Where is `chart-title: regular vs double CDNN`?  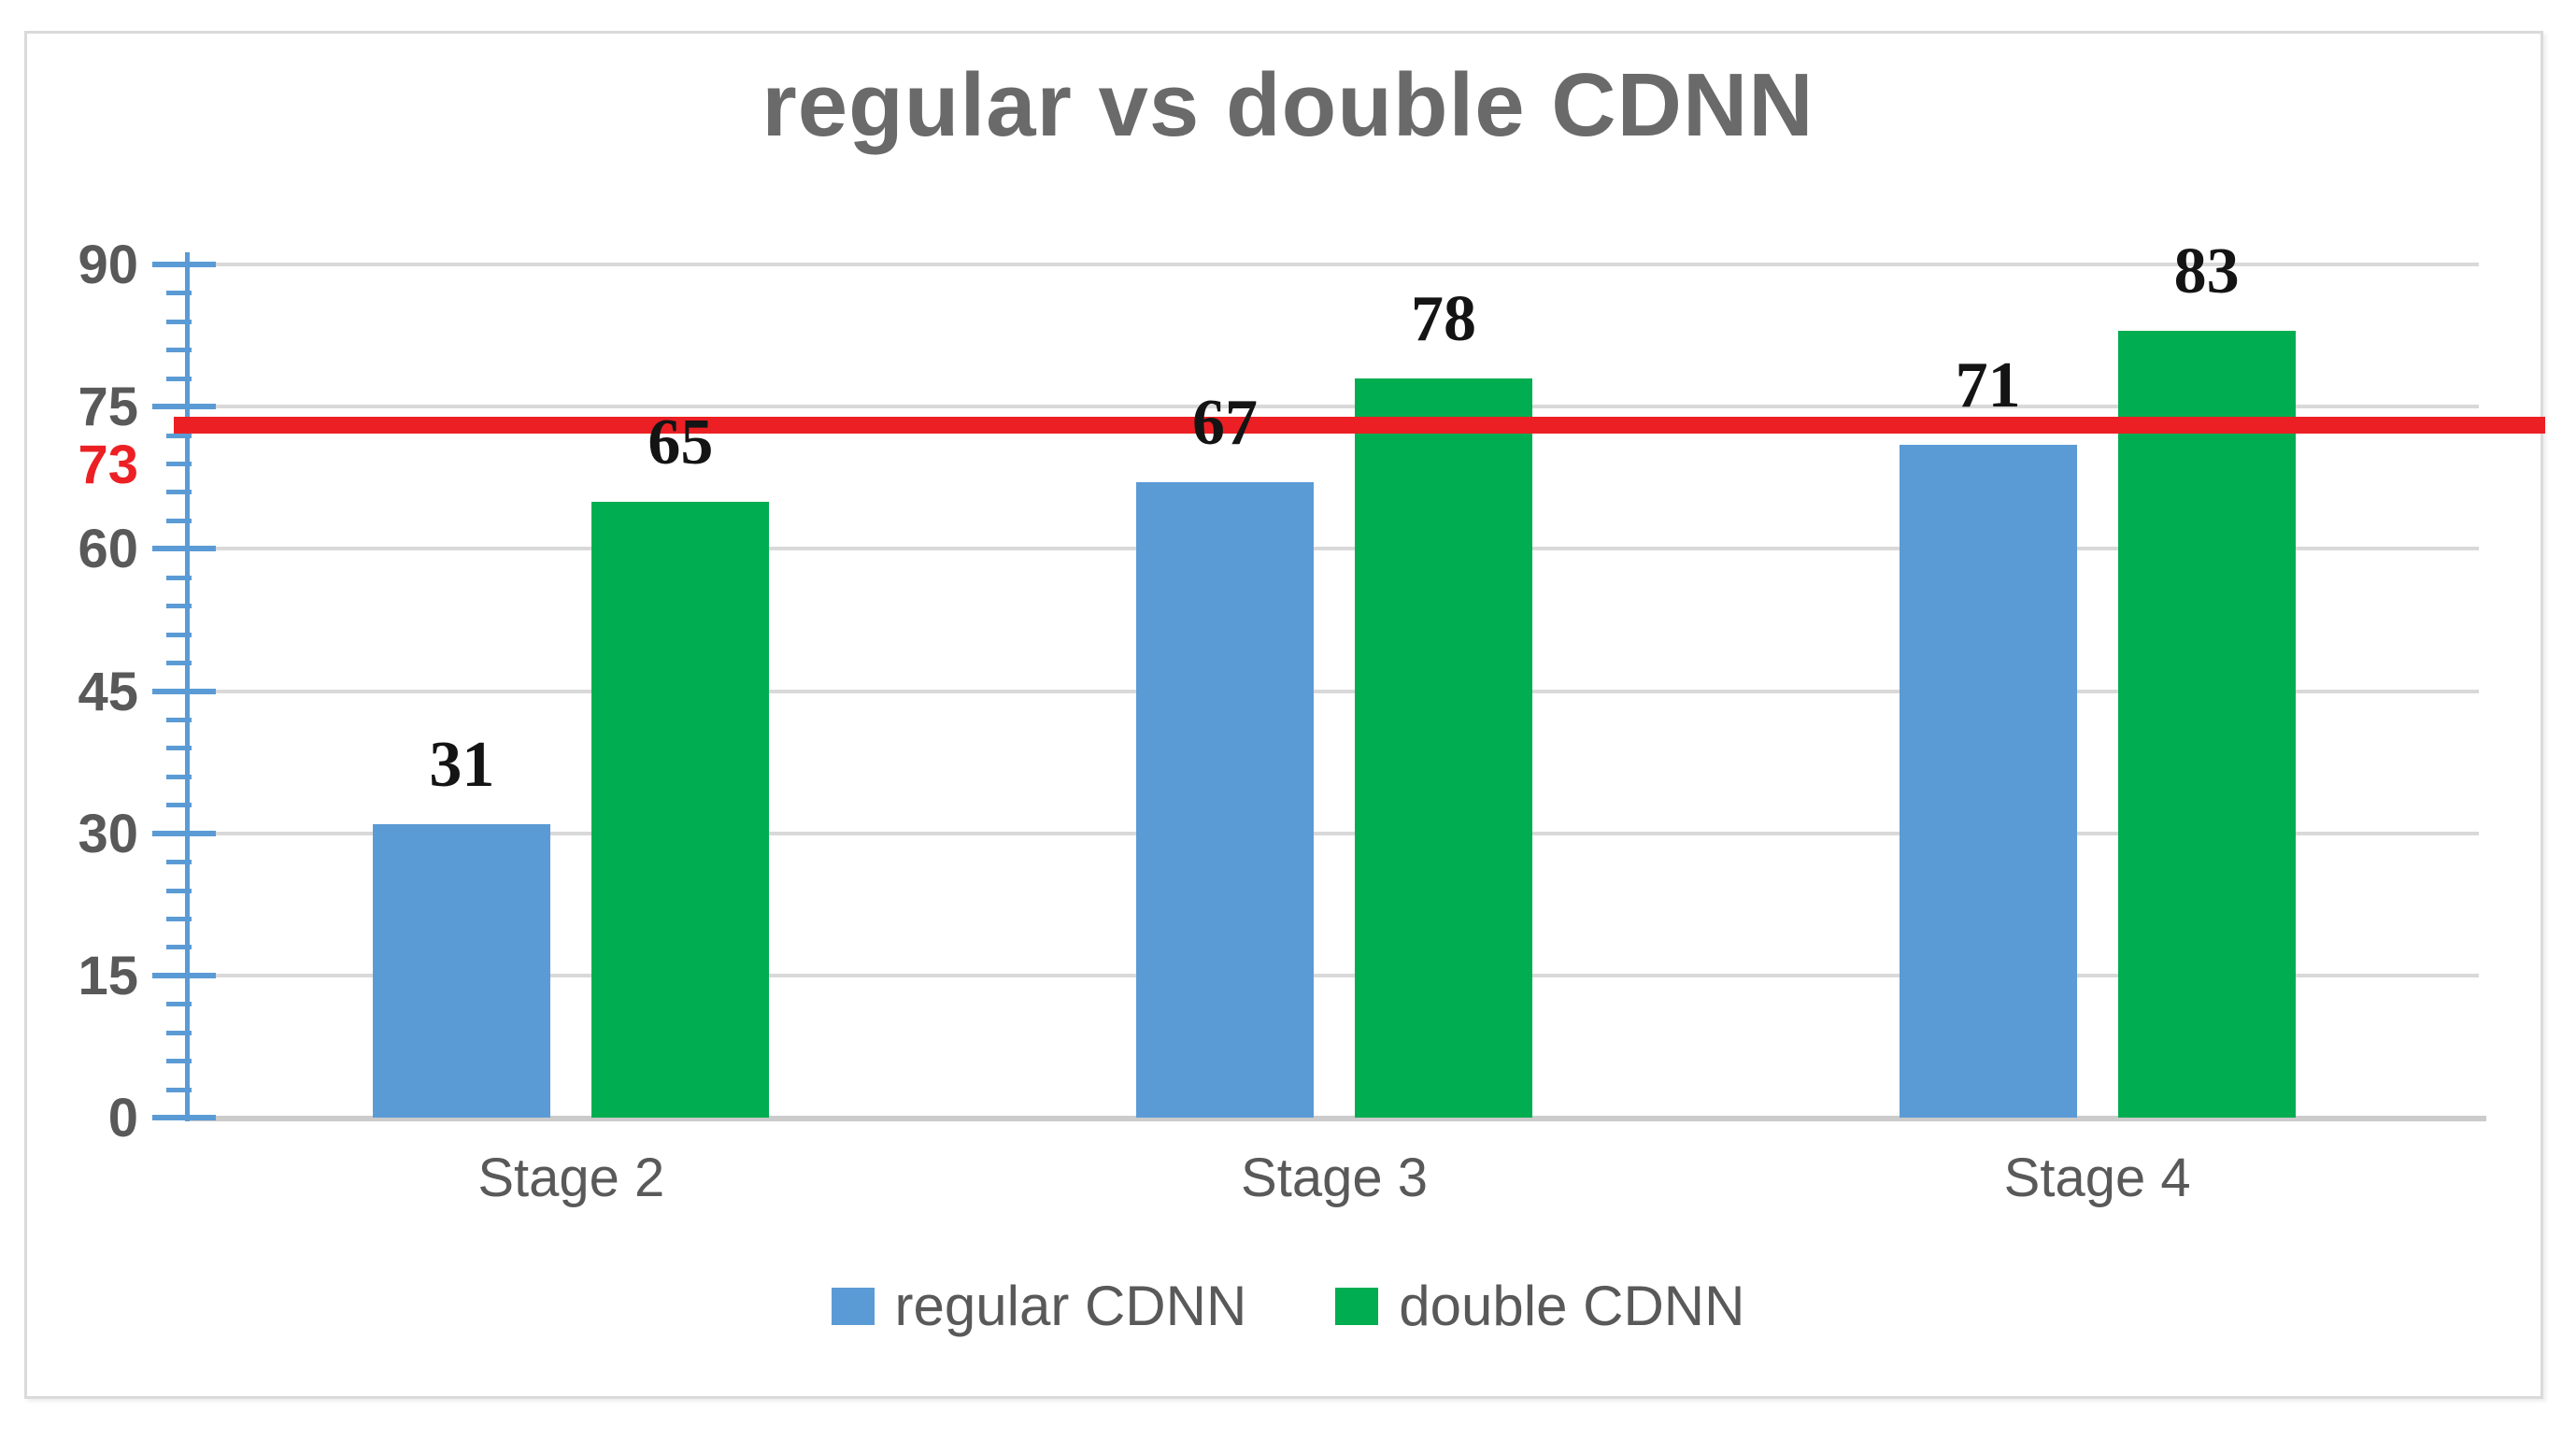 chart-title: regular vs double CDNN is located at coordinates (1288, 105).